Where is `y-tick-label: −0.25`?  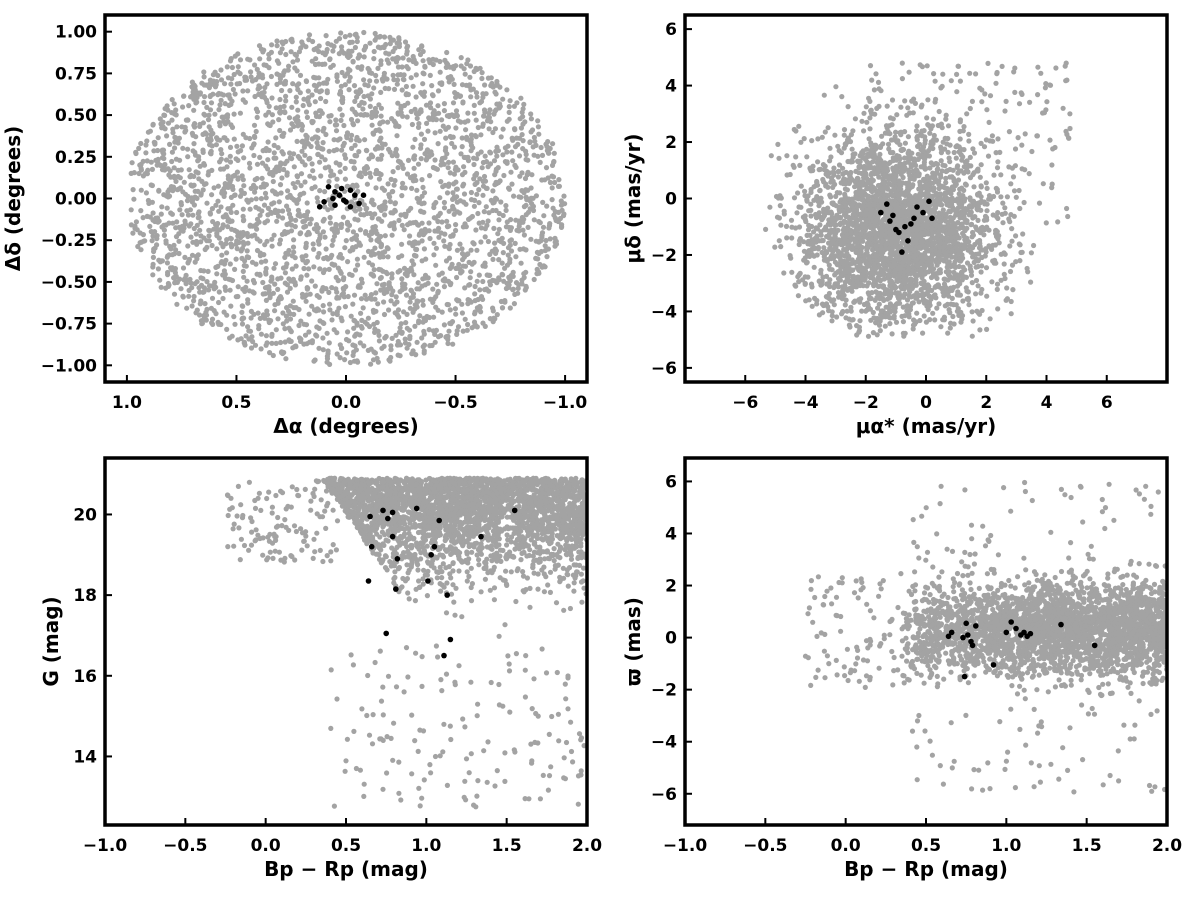 y-tick-label: −0.25 is located at coordinates (69, 241).